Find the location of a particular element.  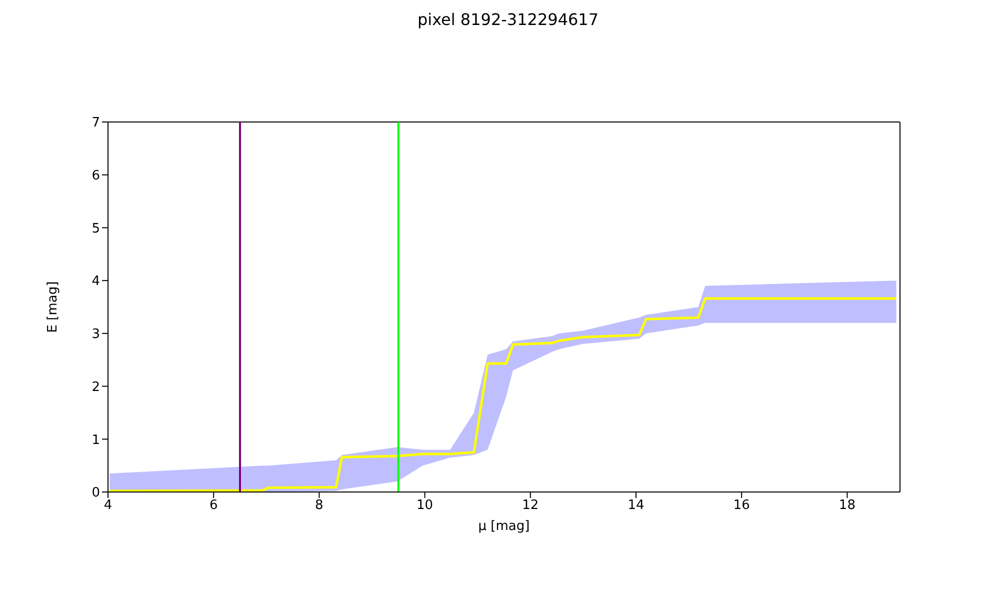

y-tick-label: 6 is located at coordinates (96, 176).